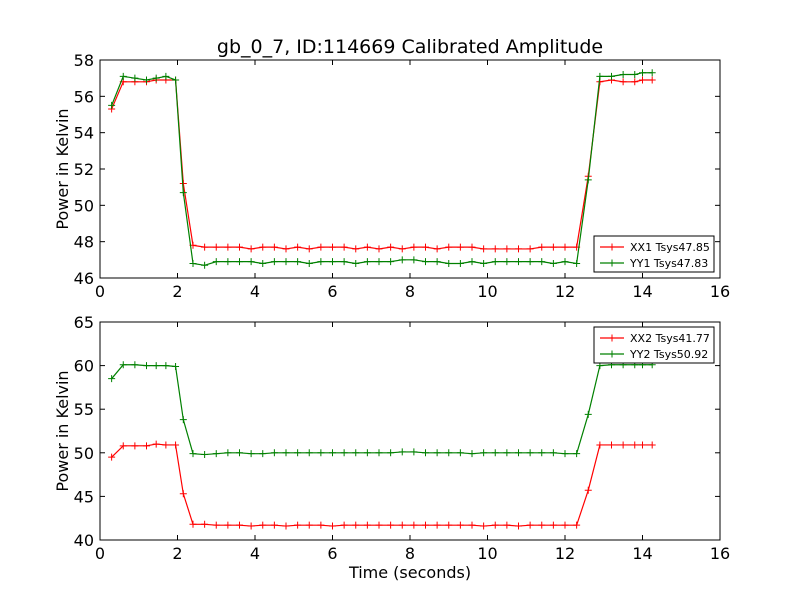 The height and width of the screenshot is (600, 800). Describe the element at coordinates (670, 247) in the screenshot. I see `legend-label: XX1 Tsys47.85` at that location.